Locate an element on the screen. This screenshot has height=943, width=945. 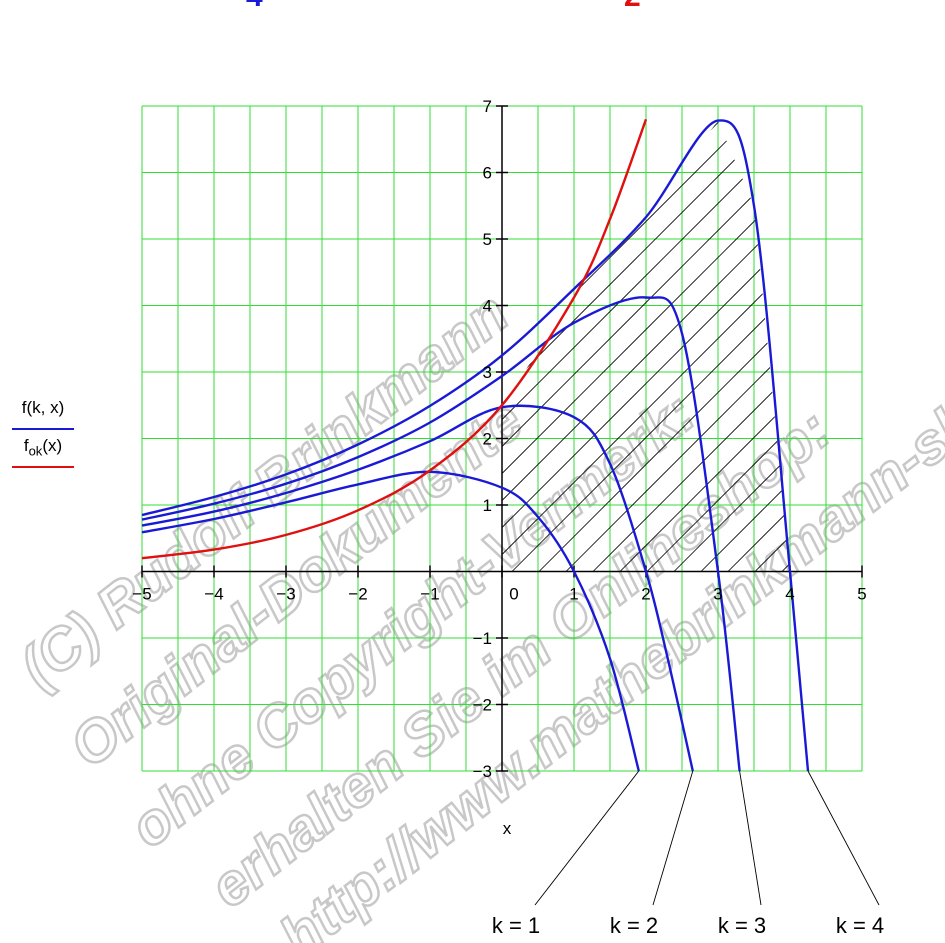
x-tick-label: −3 is located at coordinates (285, 594).